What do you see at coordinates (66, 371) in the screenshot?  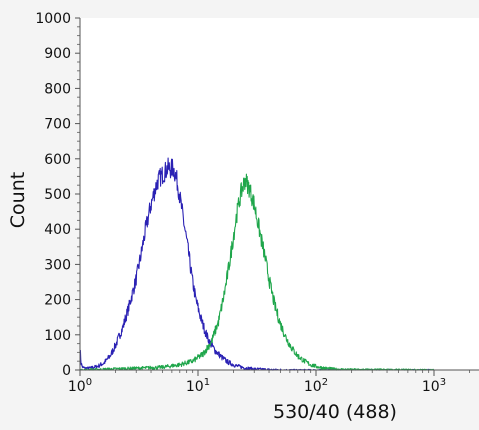 I see `y-tick-label: 0` at bounding box center [66, 371].